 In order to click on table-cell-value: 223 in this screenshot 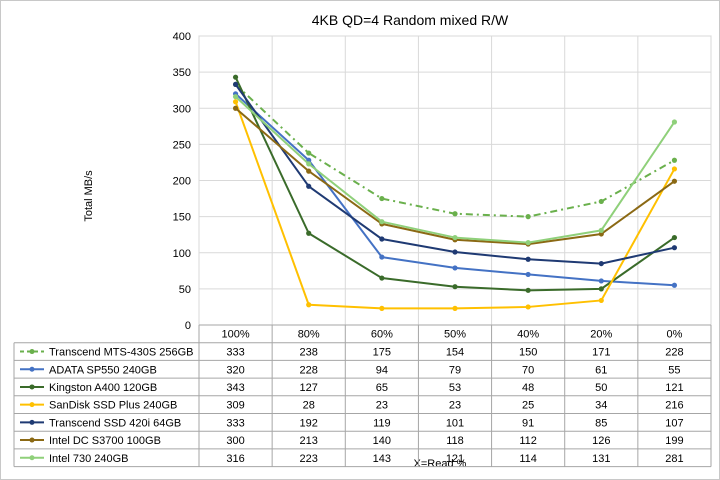, I will do `click(309, 459)`.